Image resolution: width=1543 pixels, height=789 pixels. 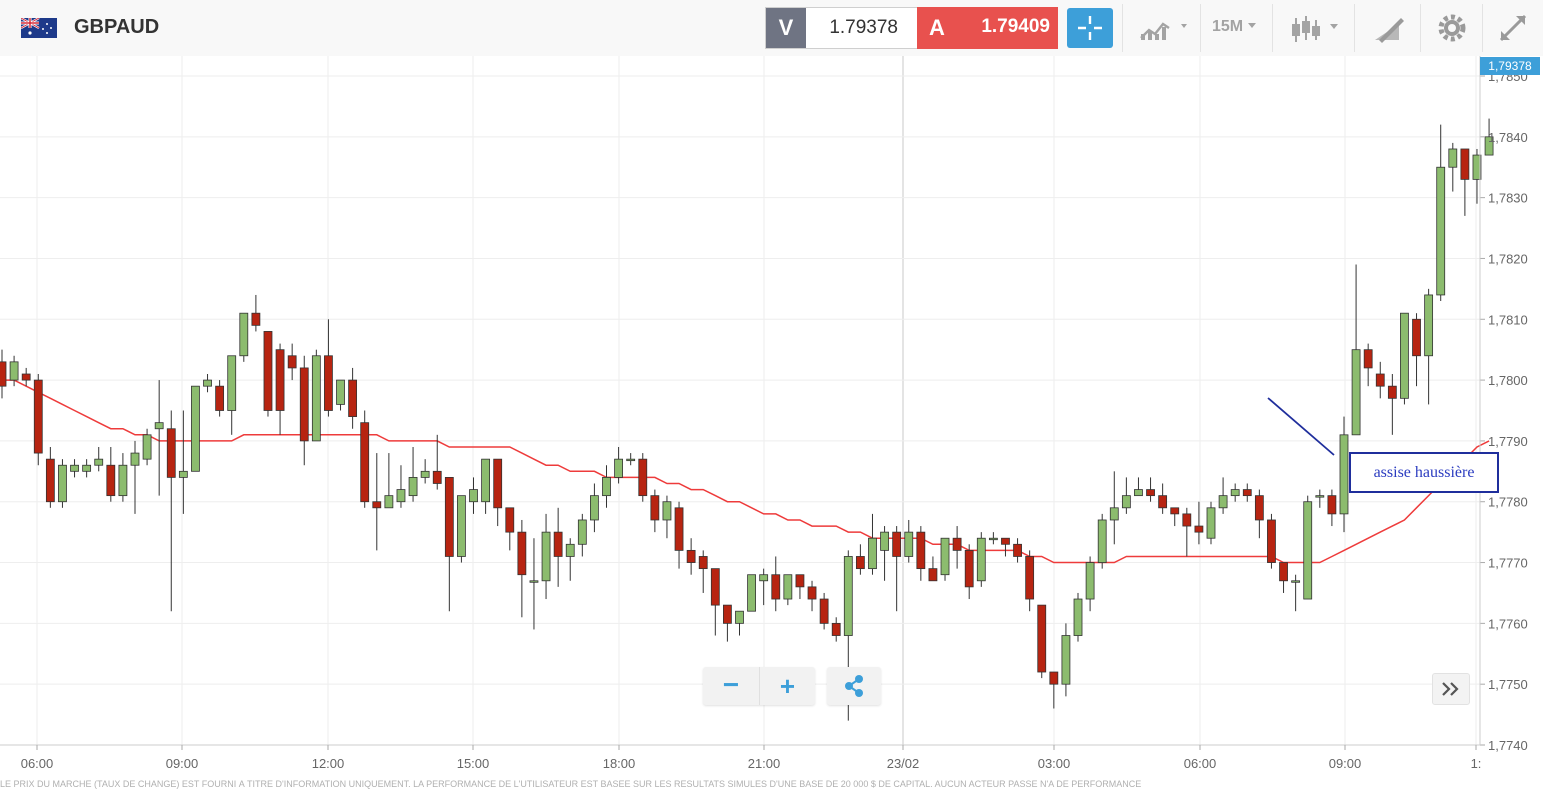 I want to click on scroll-to-latest-button, so click(x=1451, y=689).